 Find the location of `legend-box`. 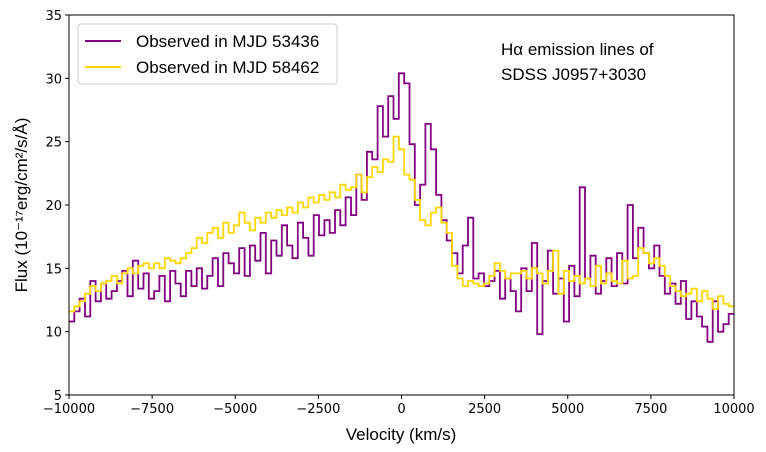

legend-box is located at coordinates (207, 54).